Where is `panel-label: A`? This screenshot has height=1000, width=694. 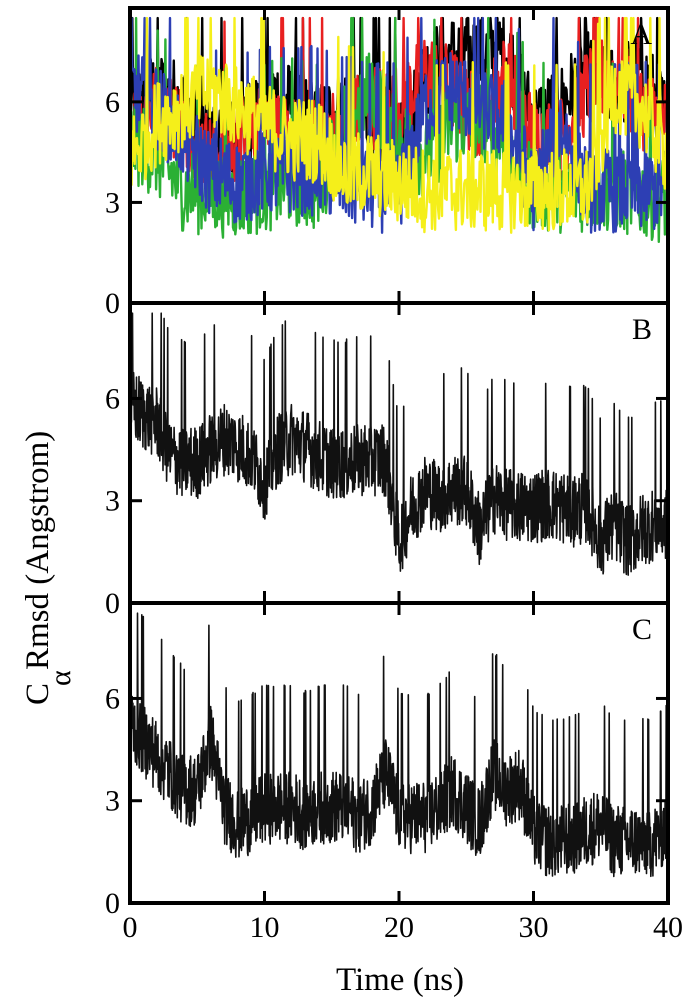 panel-label: A is located at coordinates (641, 34).